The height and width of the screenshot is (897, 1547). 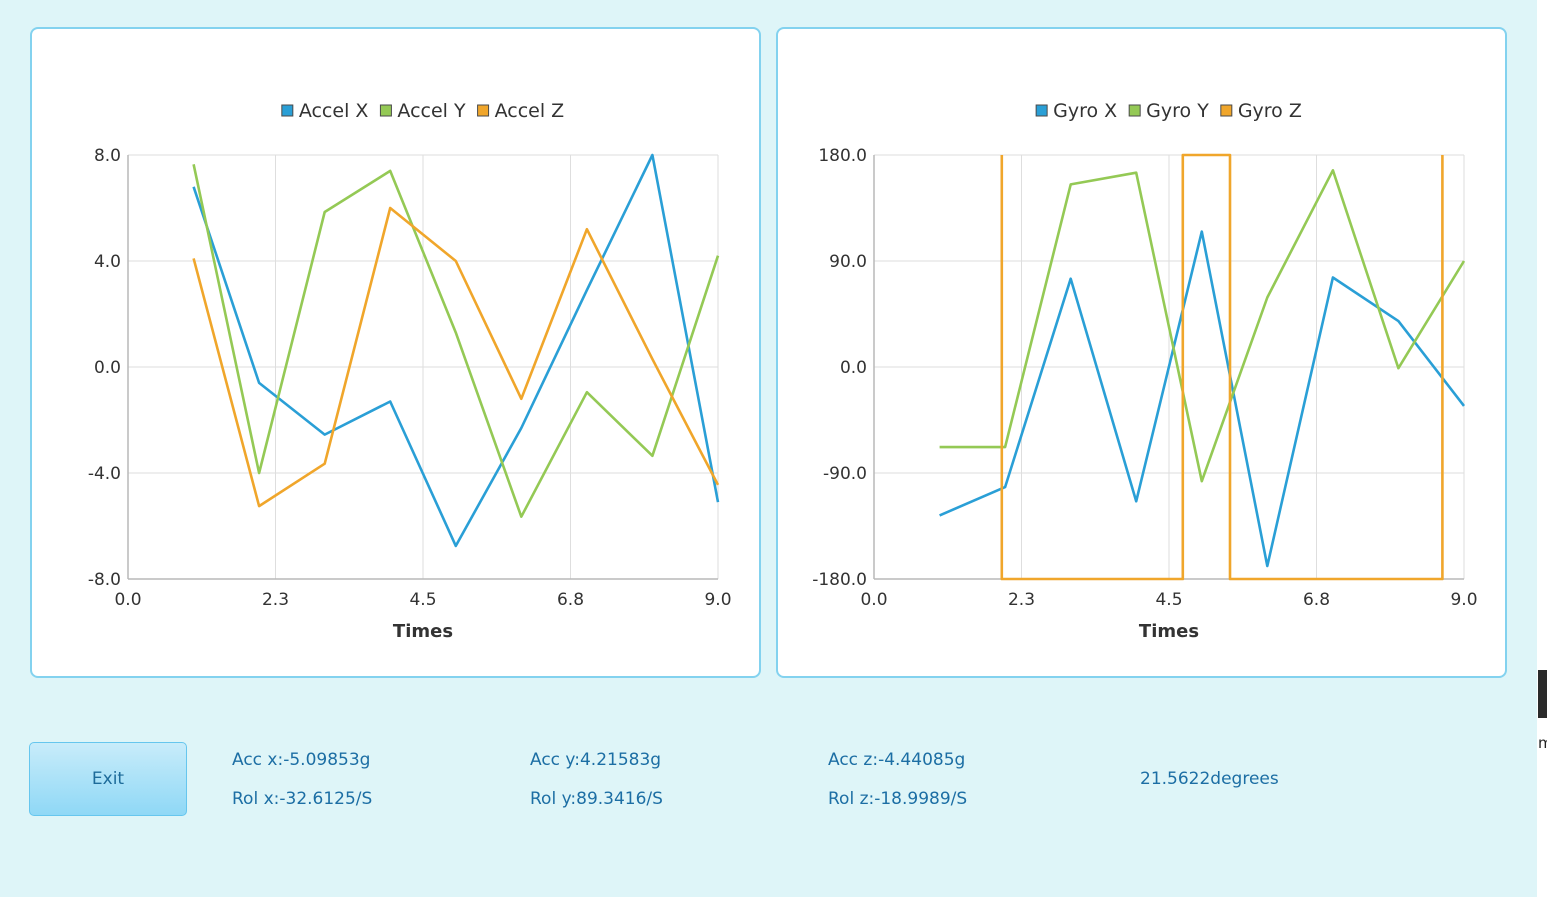 What do you see at coordinates (839, 580) in the screenshot?
I see `y-tick-label: -180.0` at bounding box center [839, 580].